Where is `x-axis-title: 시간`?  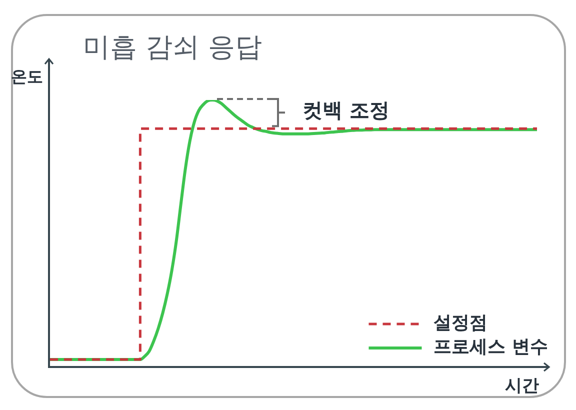
x-axis-title: 시간 is located at coordinates (522, 386).